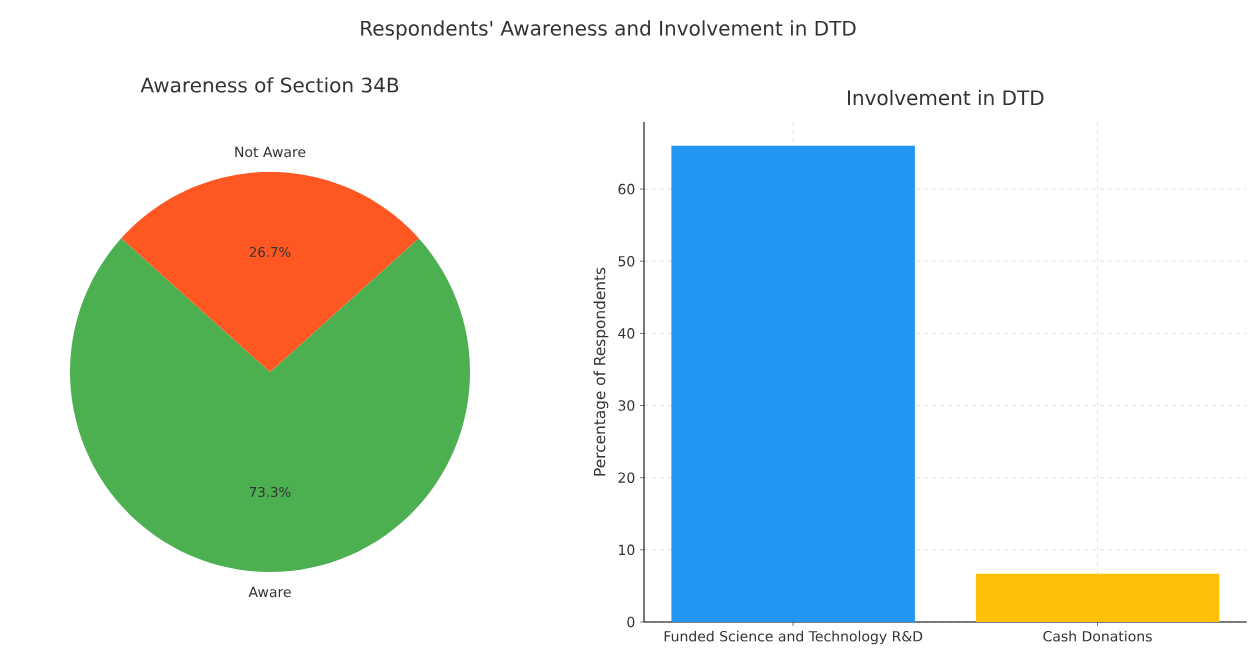 The height and width of the screenshot is (652, 1257). I want to click on y-tick-label: 0, so click(631, 622).